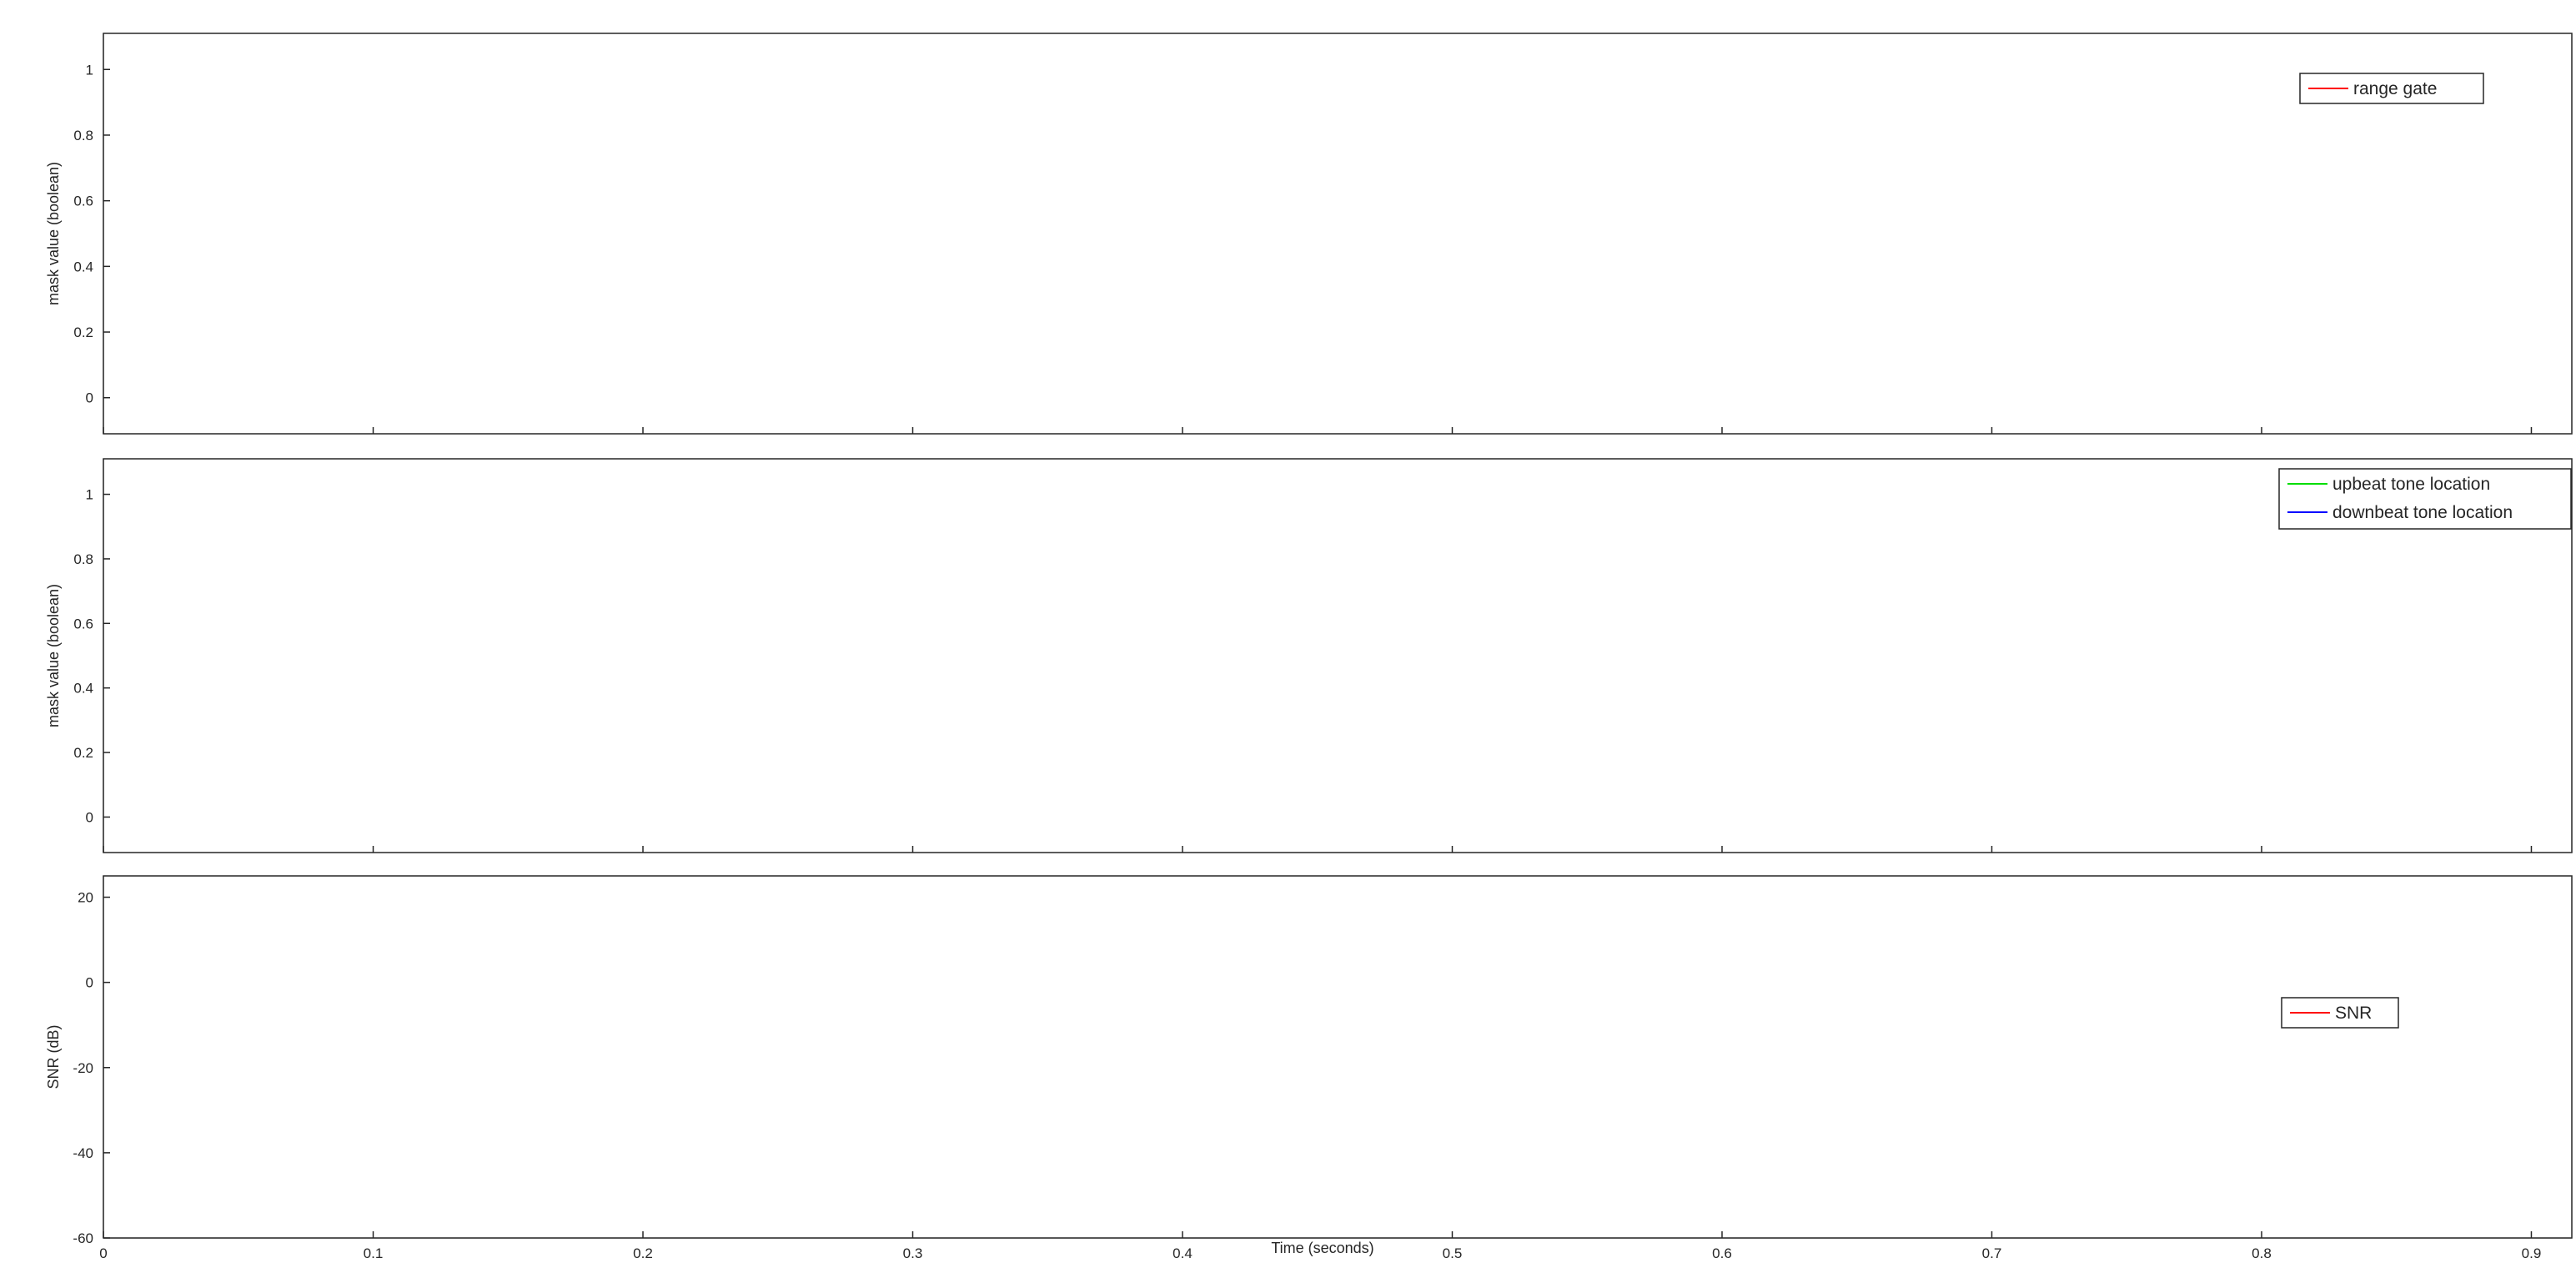 The image size is (2576, 1283). What do you see at coordinates (1992, 1253) in the screenshot?
I see `x-tick-label: 0.7` at bounding box center [1992, 1253].